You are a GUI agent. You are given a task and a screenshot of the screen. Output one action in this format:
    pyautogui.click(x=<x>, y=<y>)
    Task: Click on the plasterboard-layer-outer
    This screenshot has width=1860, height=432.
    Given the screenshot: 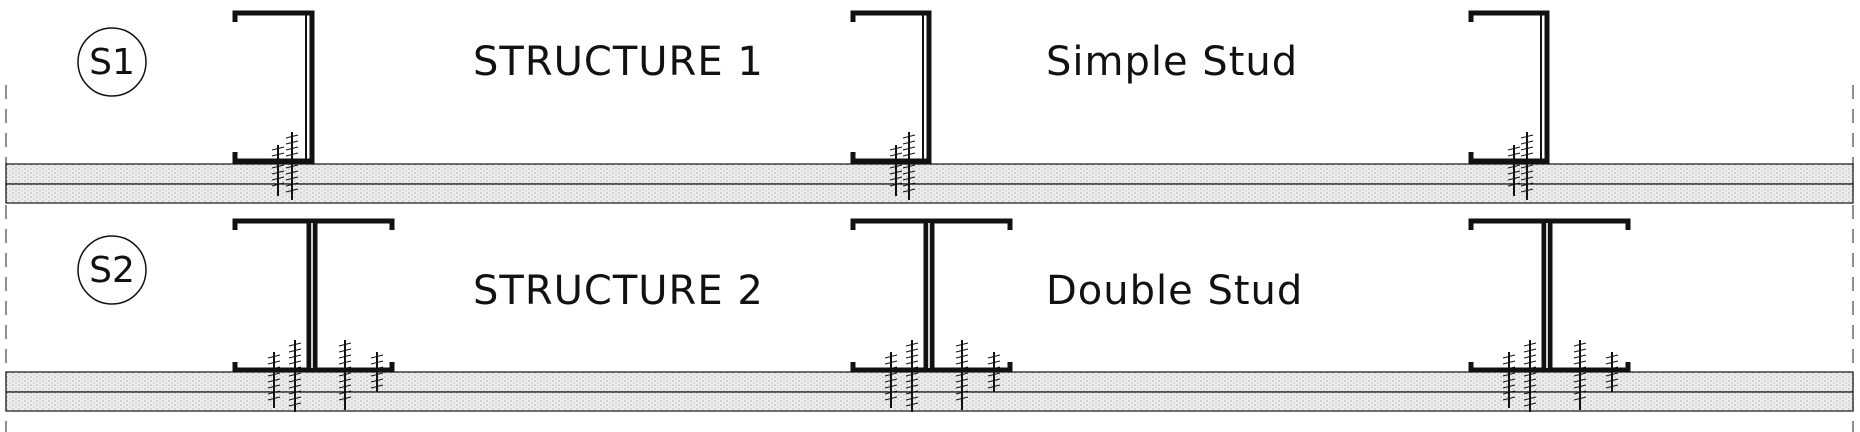 What is the action you would take?
    pyautogui.click(x=929, y=174)
    